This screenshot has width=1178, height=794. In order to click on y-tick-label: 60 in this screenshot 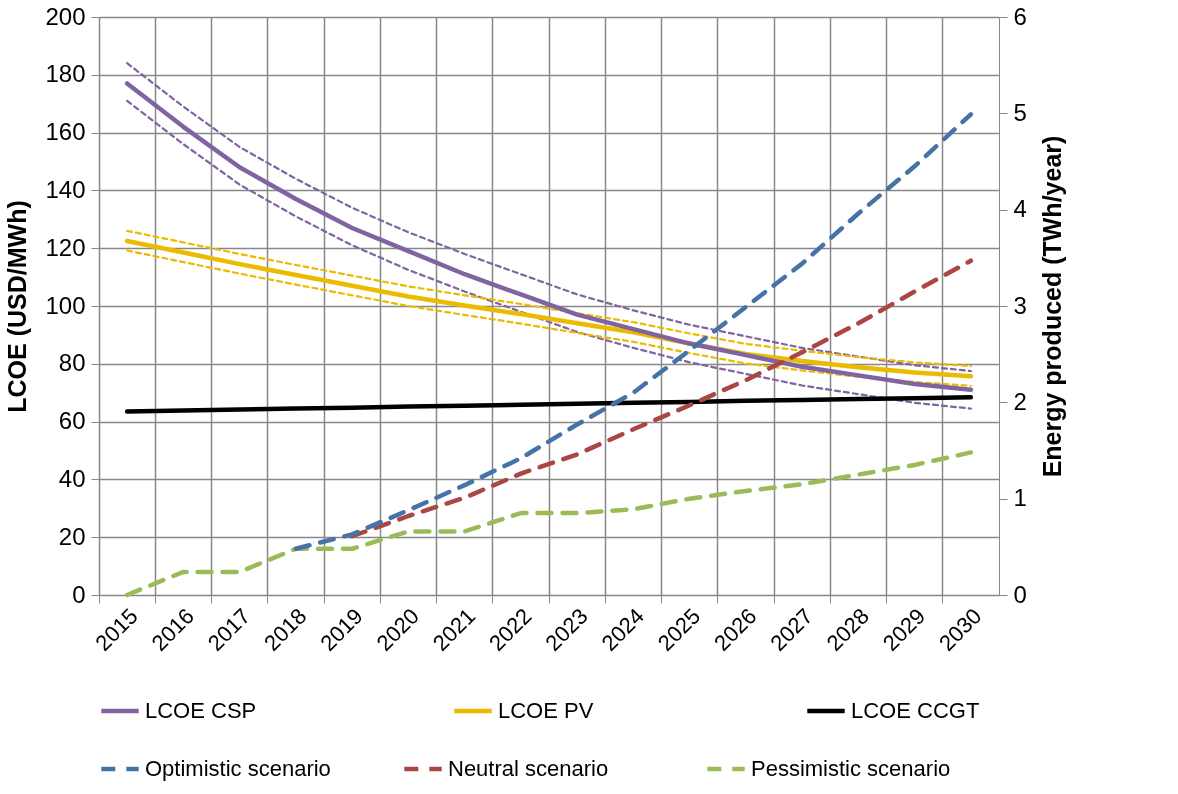, I will do `click(72, 421)`.